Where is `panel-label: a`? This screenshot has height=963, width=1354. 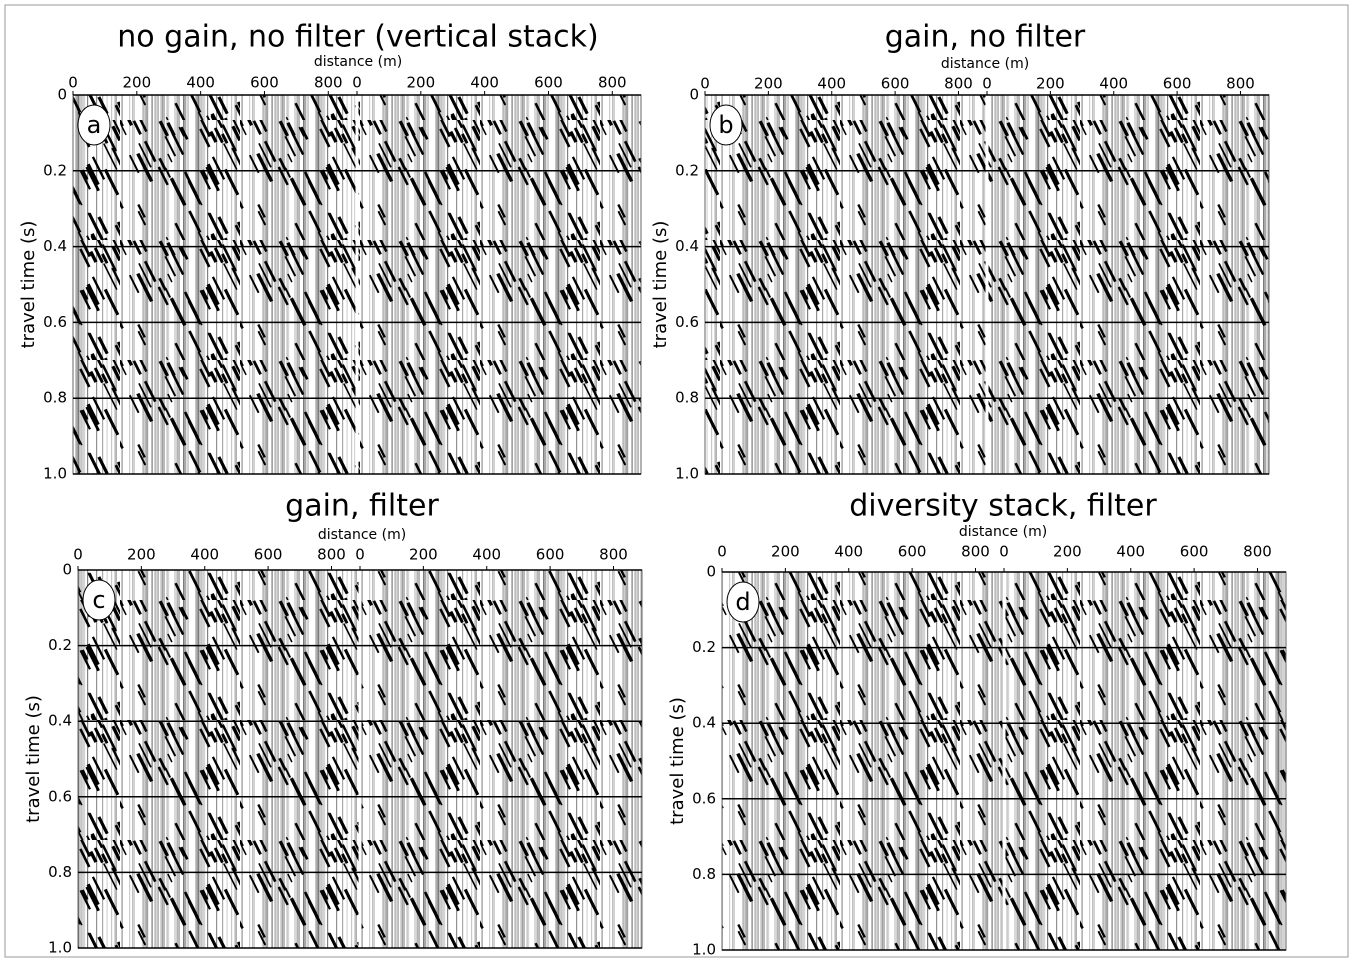 panel-label: a is located at coordinates (94, 125).